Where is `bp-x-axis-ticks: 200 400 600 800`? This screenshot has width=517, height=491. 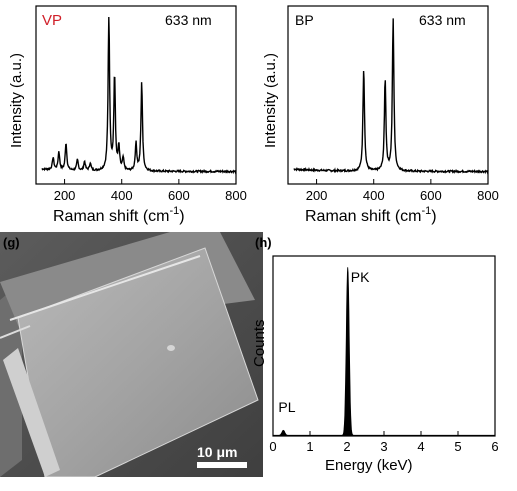 bp-x-axis-ticks: 200 400 600 800 is located at coordinates (402, 191).